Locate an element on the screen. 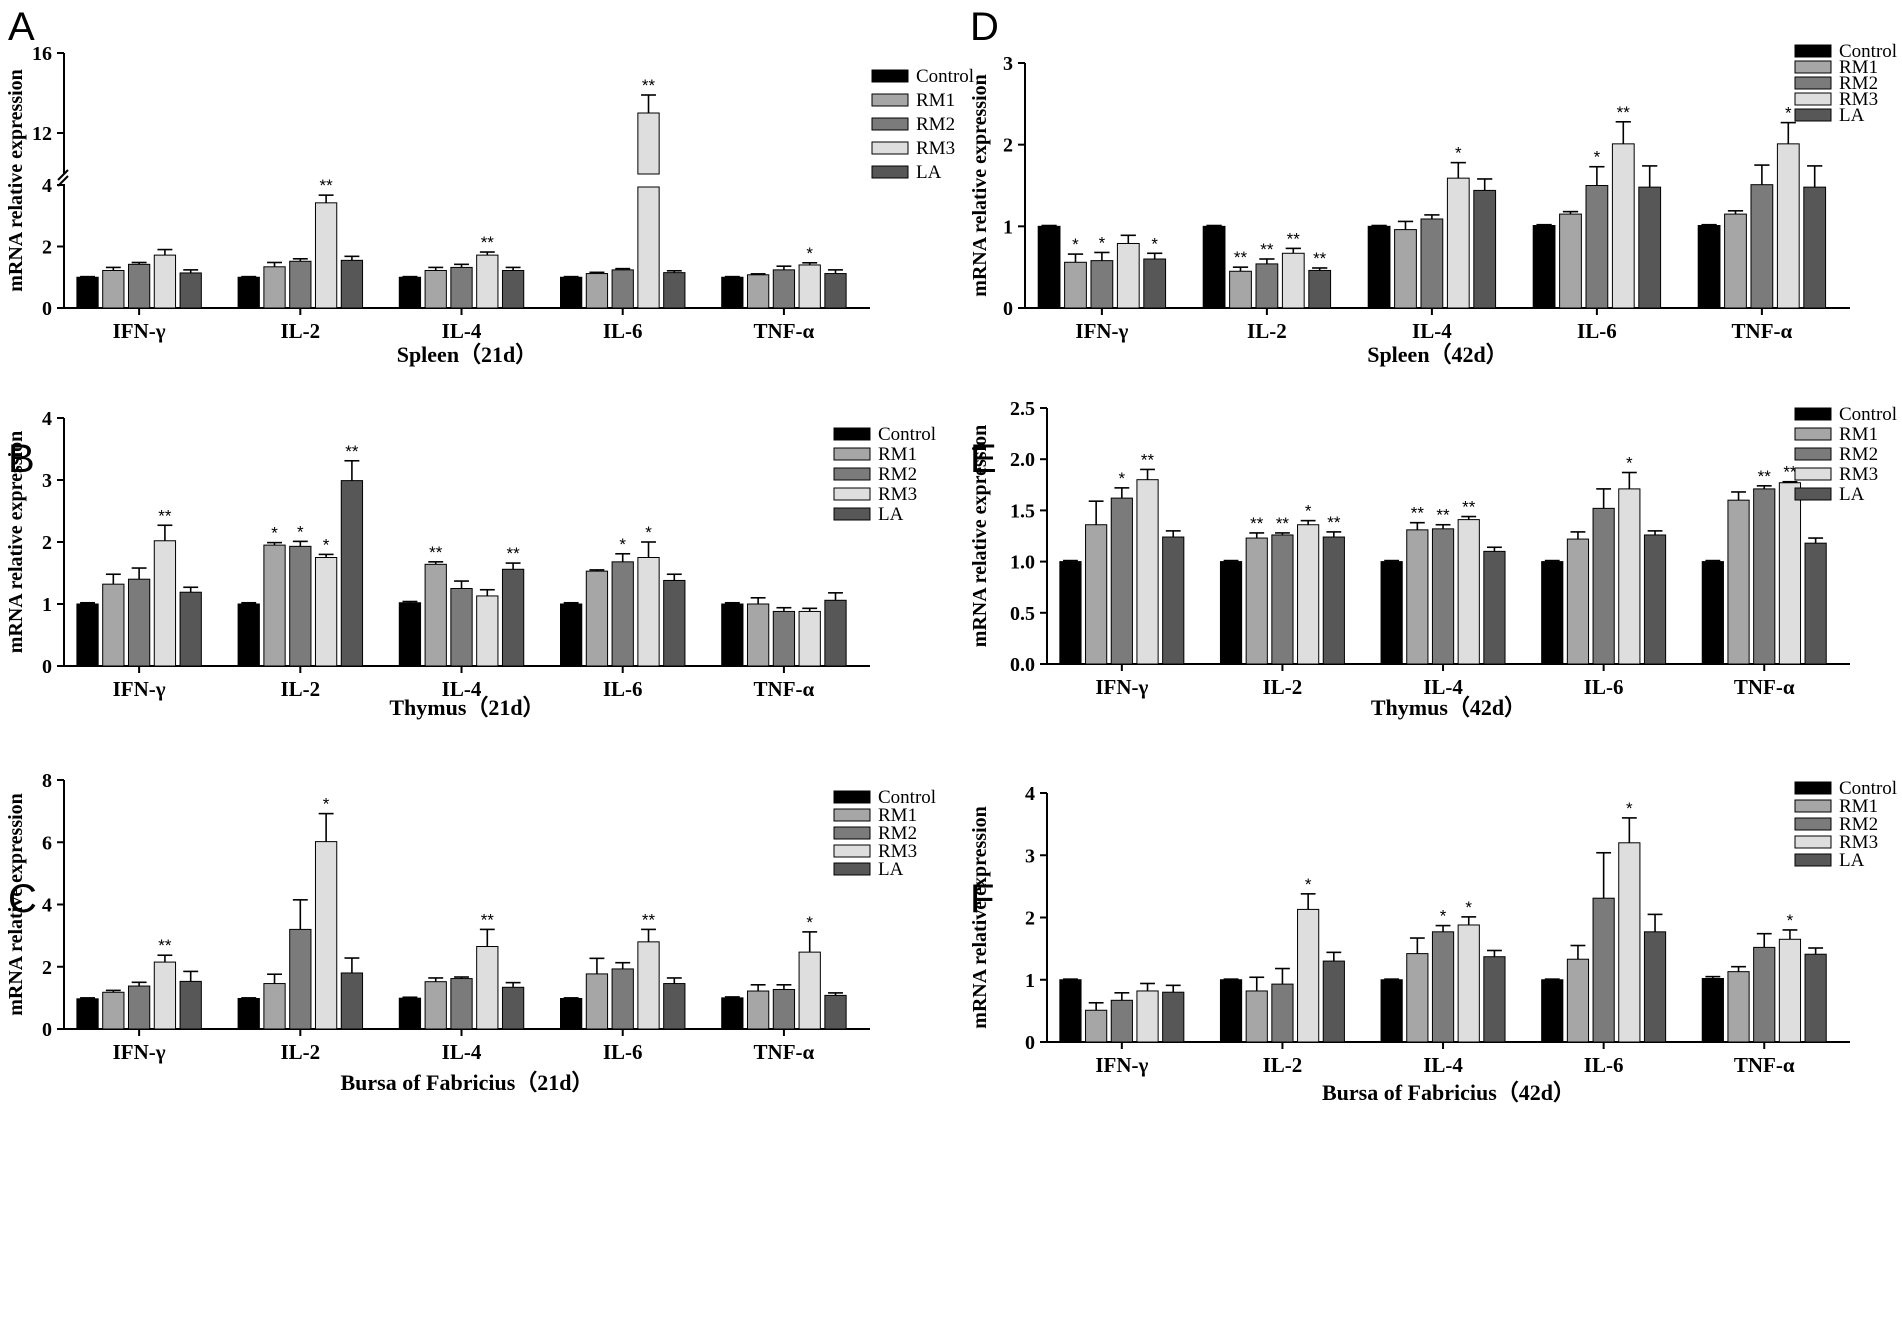 This screenshot has height=1340, width=1902. x-tick-label: IL-4 is located at coordinates (1432, 331).